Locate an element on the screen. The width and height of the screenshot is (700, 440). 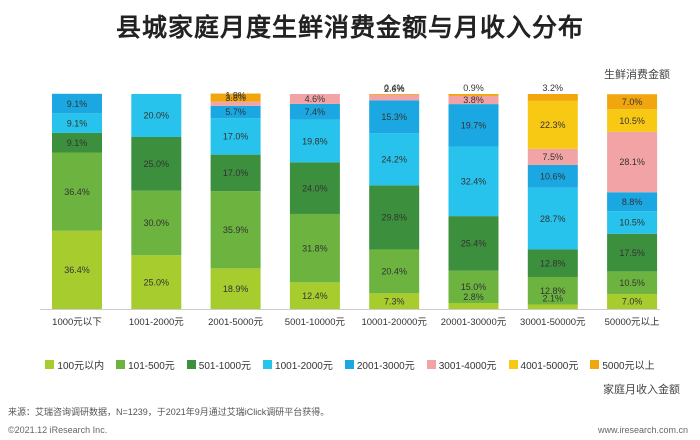
legend-label: 3001-4000元 is located at coordinates (467, 366).